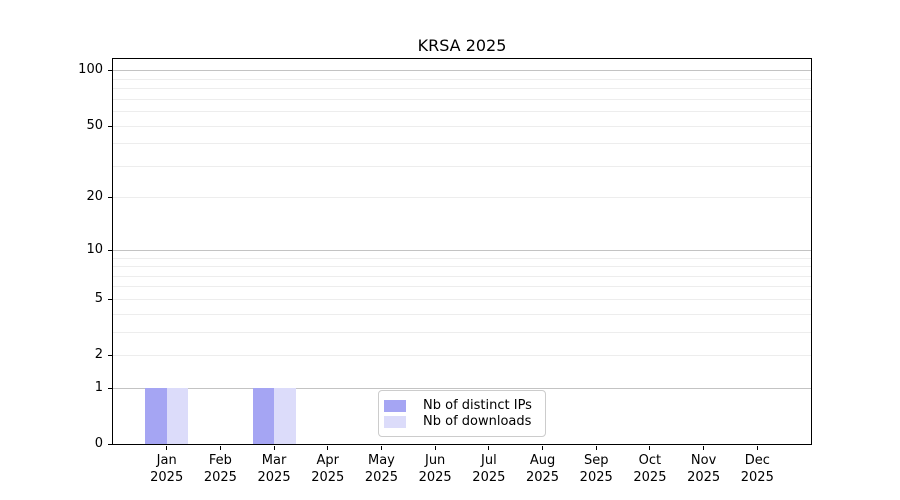 The width and height of the screenshot is (900, 500). What do you see at coordinates (477, 421) in the screenshot?
I see `legend-label-downloads: Nb of downloads` at bounding box center [477, 421].